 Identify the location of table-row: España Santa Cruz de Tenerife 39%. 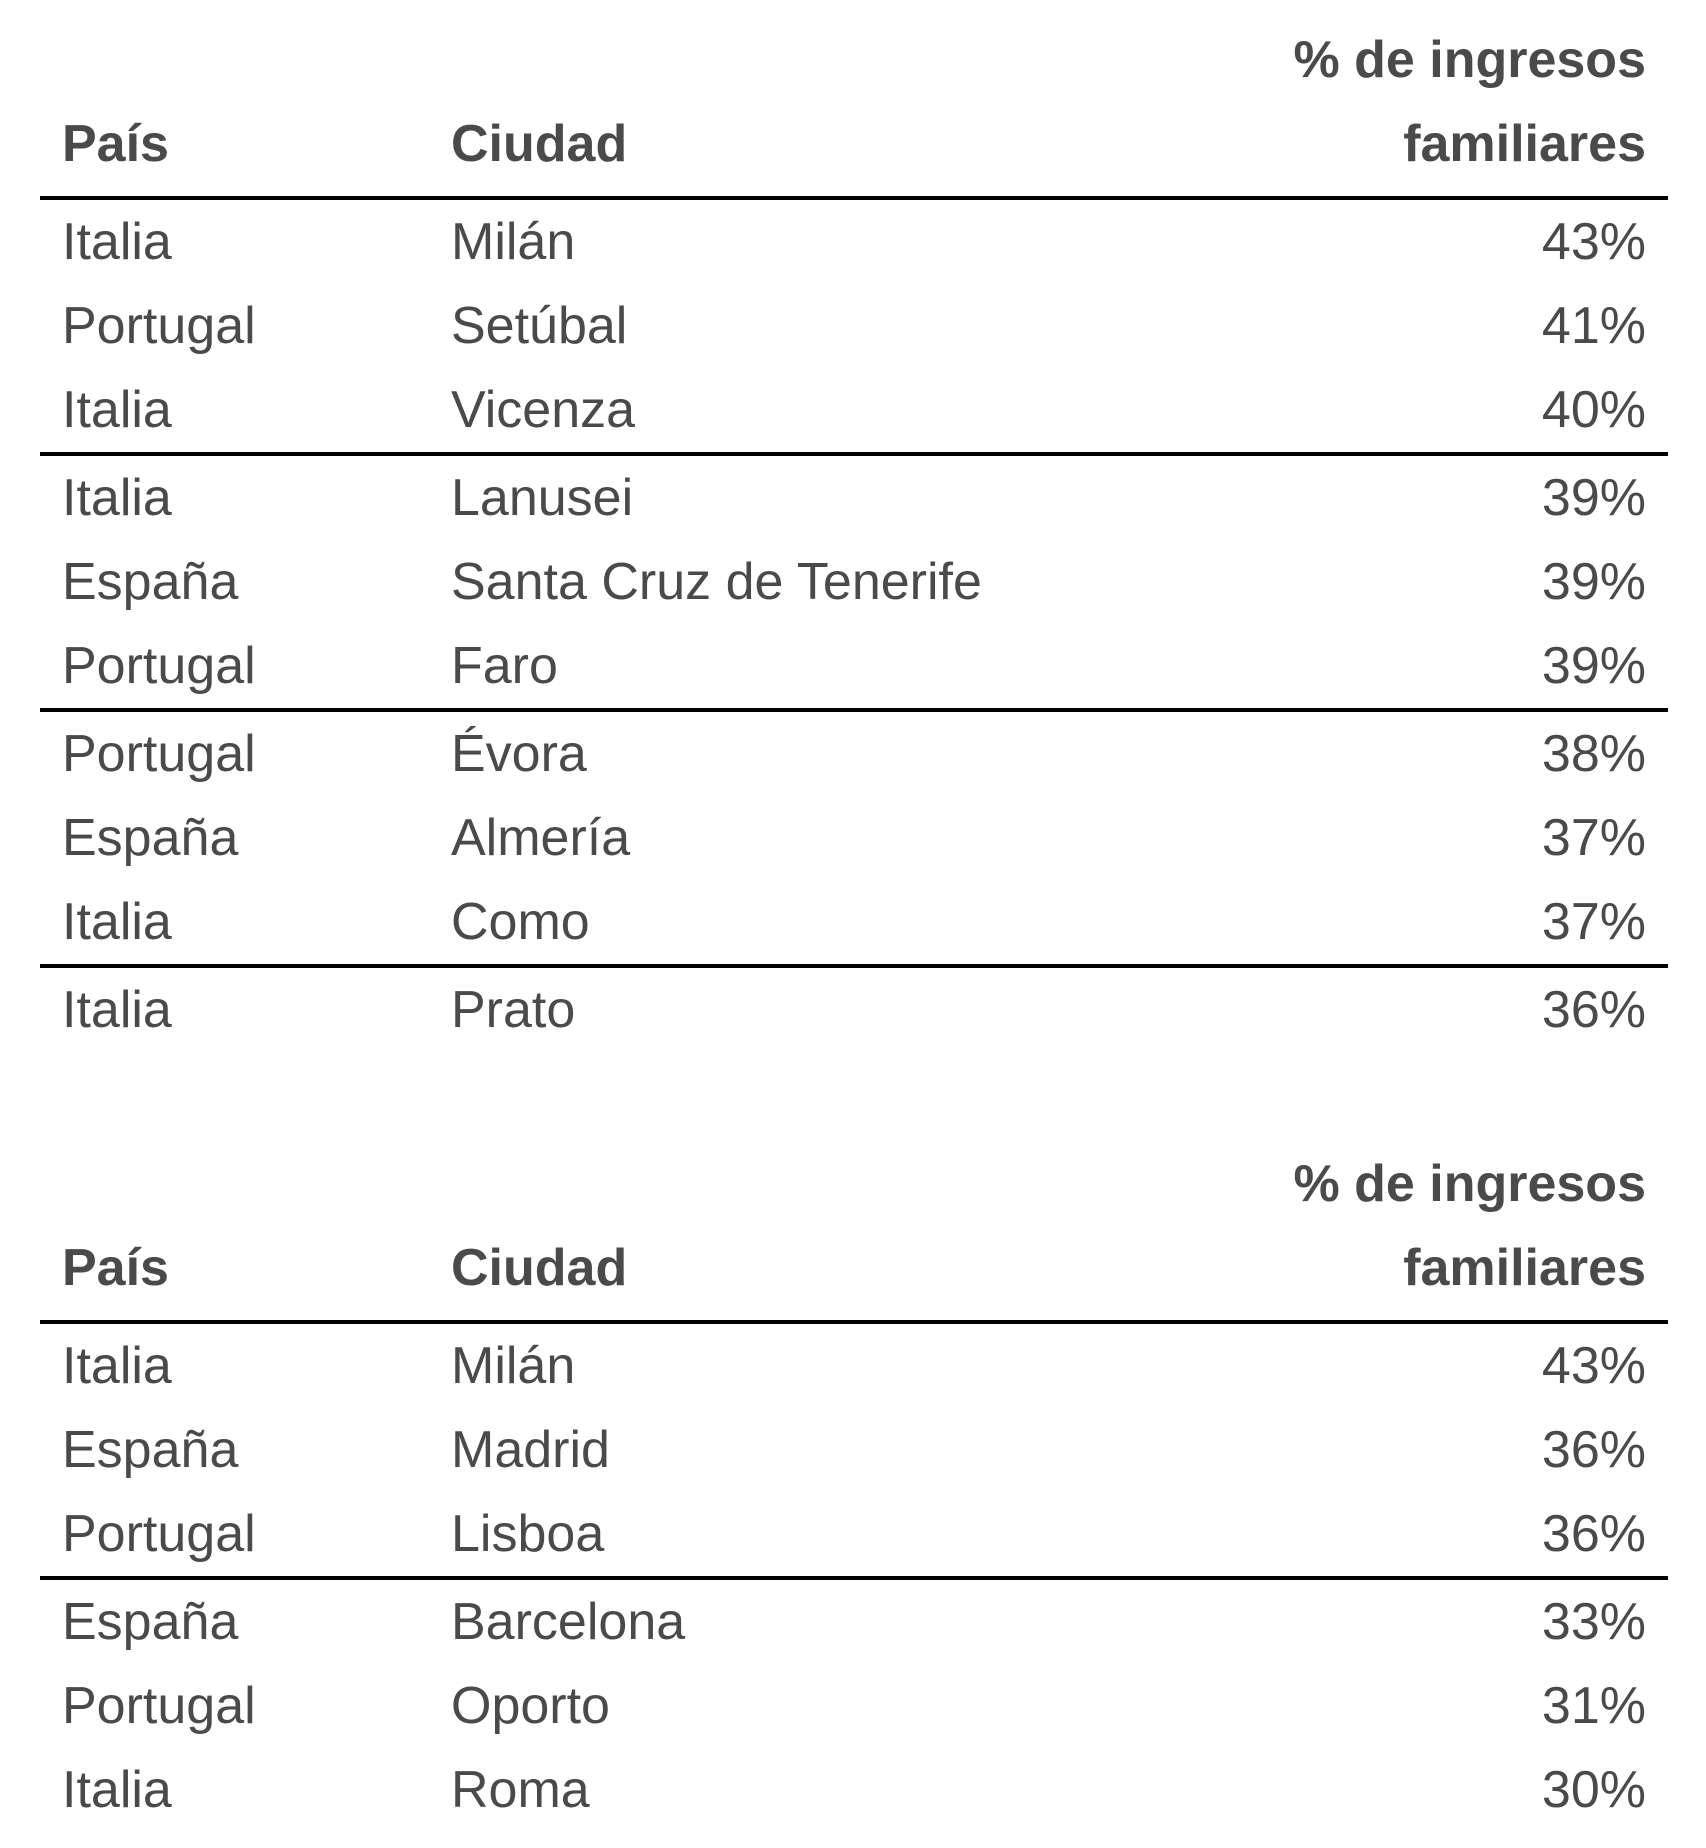
(854, 582).